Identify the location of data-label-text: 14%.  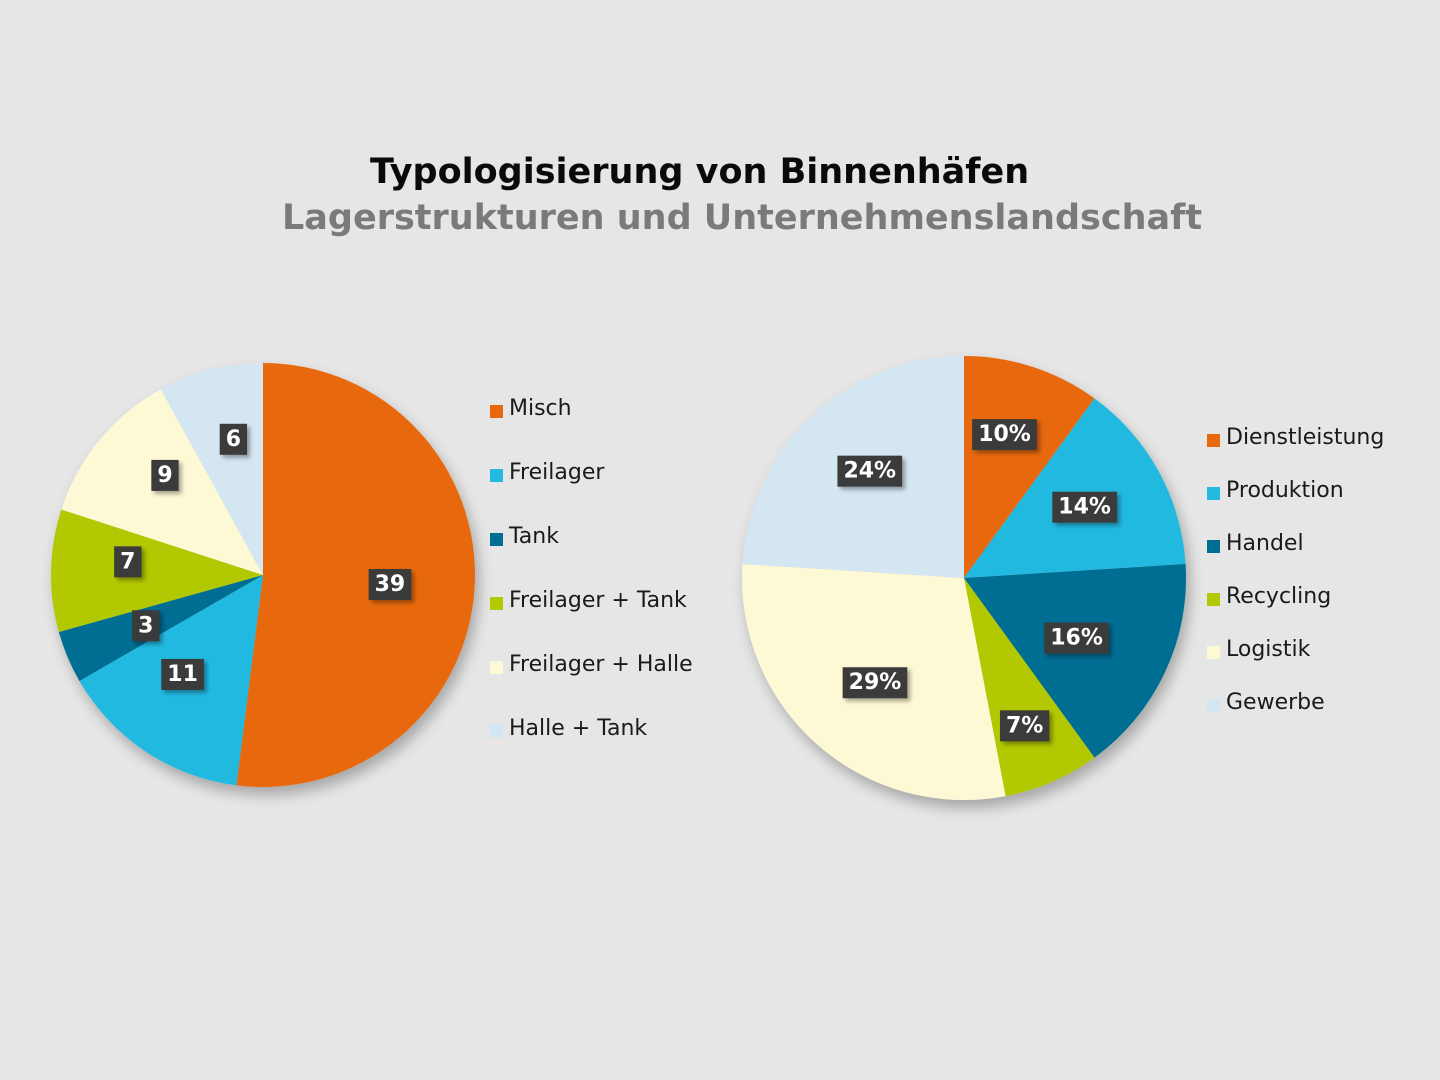
(1084, 507).